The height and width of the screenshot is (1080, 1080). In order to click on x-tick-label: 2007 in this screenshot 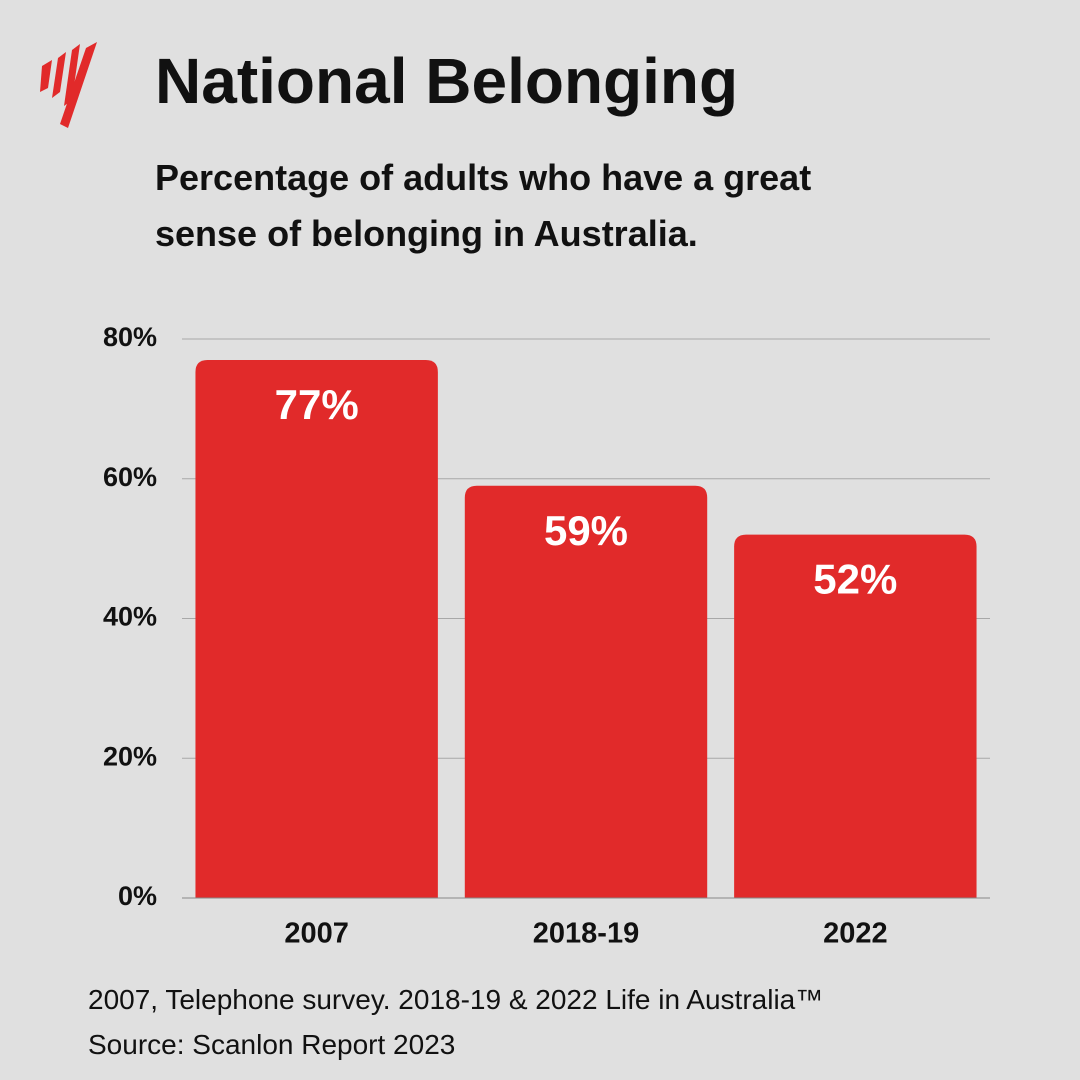, I will do `click(316, 934)`.